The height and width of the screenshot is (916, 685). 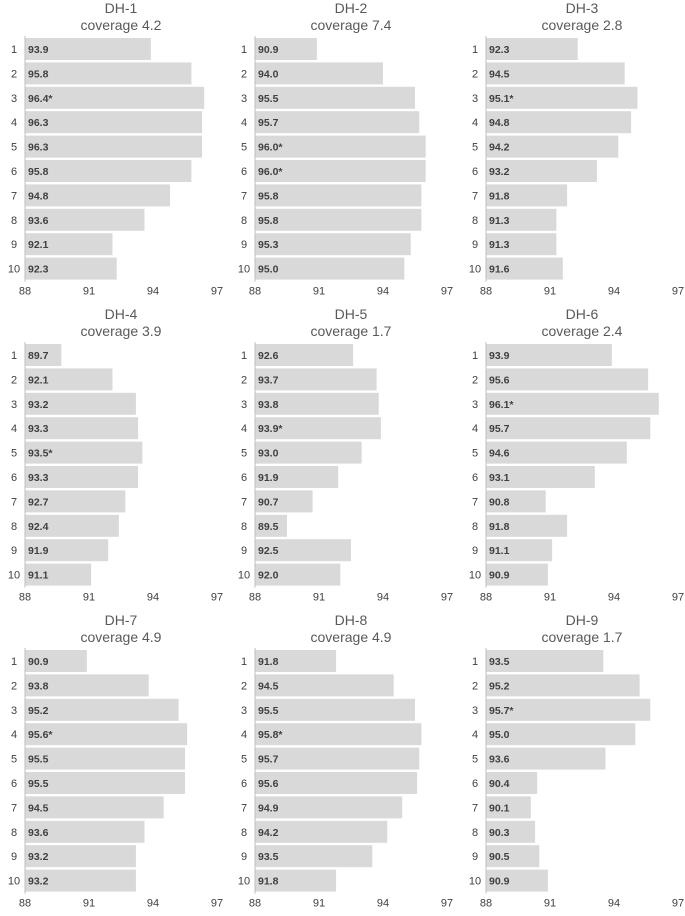 What do you see at coordinates (268, 270) in the screenshot?
I see `bar-value-label: 95.0` at bounding box center [268, 270].